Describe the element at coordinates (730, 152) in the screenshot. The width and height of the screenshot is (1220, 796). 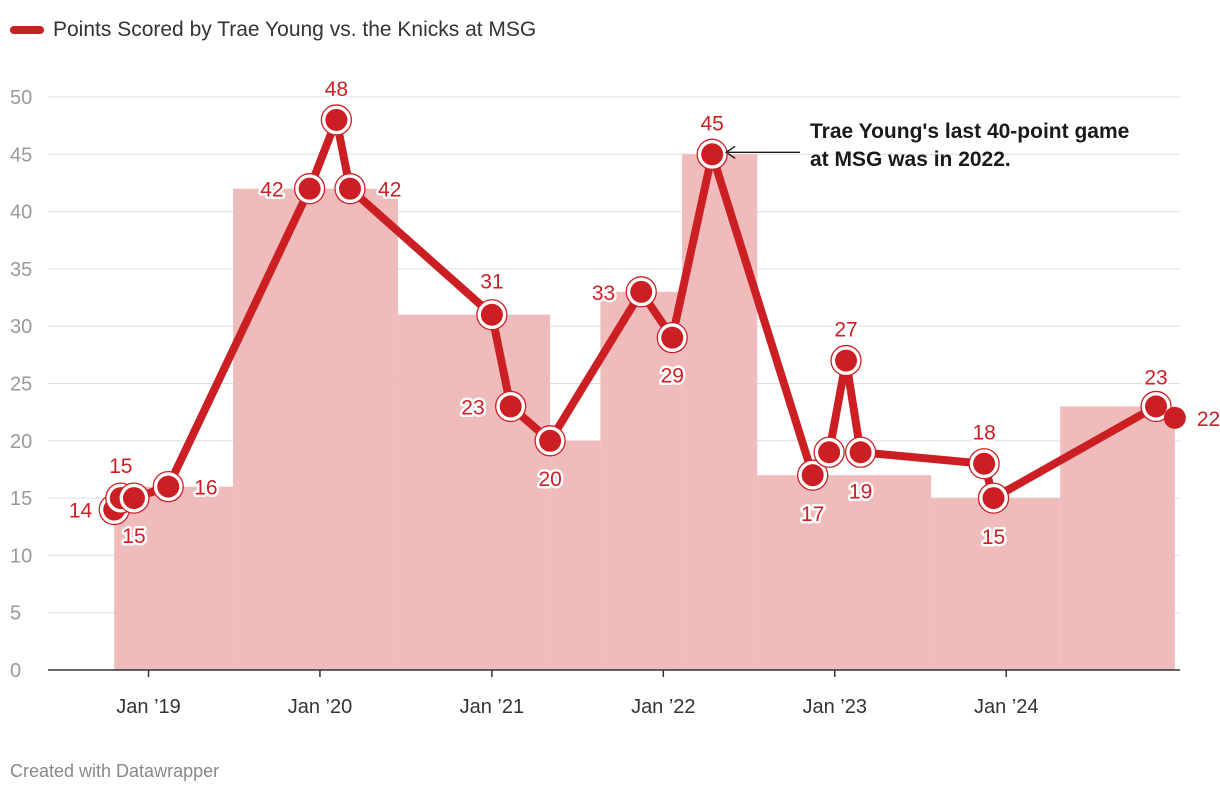
I see `annotation-arrowhead` at that location.